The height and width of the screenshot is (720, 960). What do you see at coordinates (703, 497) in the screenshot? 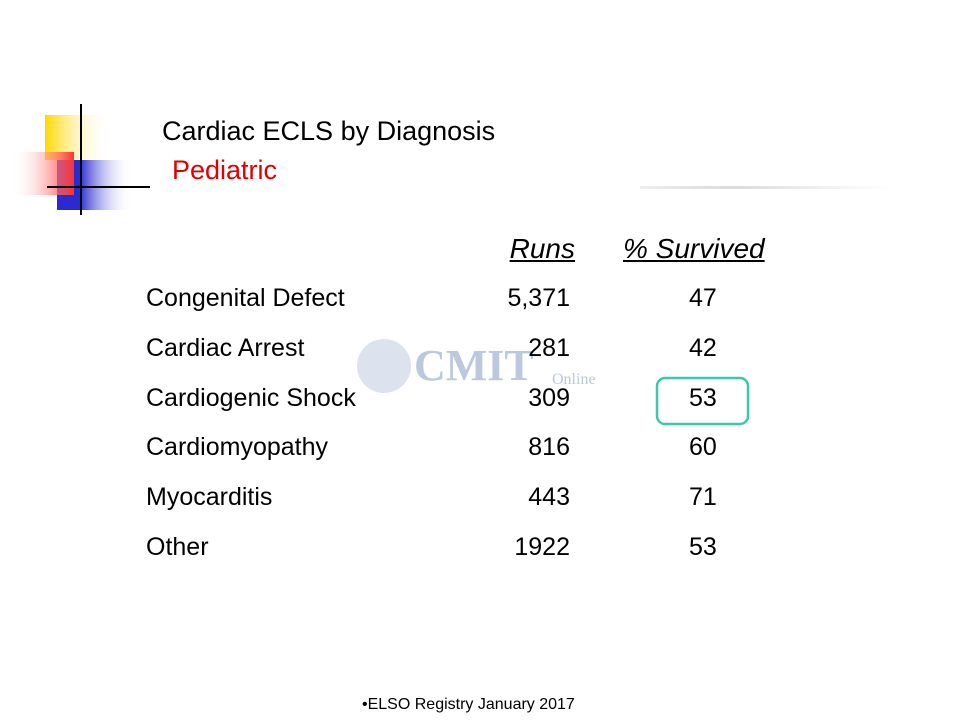
I see `survival-cell: 71` at bounding box center [703, 497].